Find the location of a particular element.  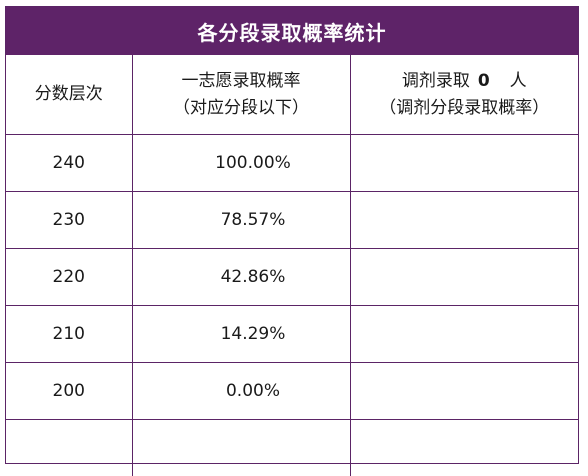

table-row: 200 0.00% is located at coordinates (292, 391).